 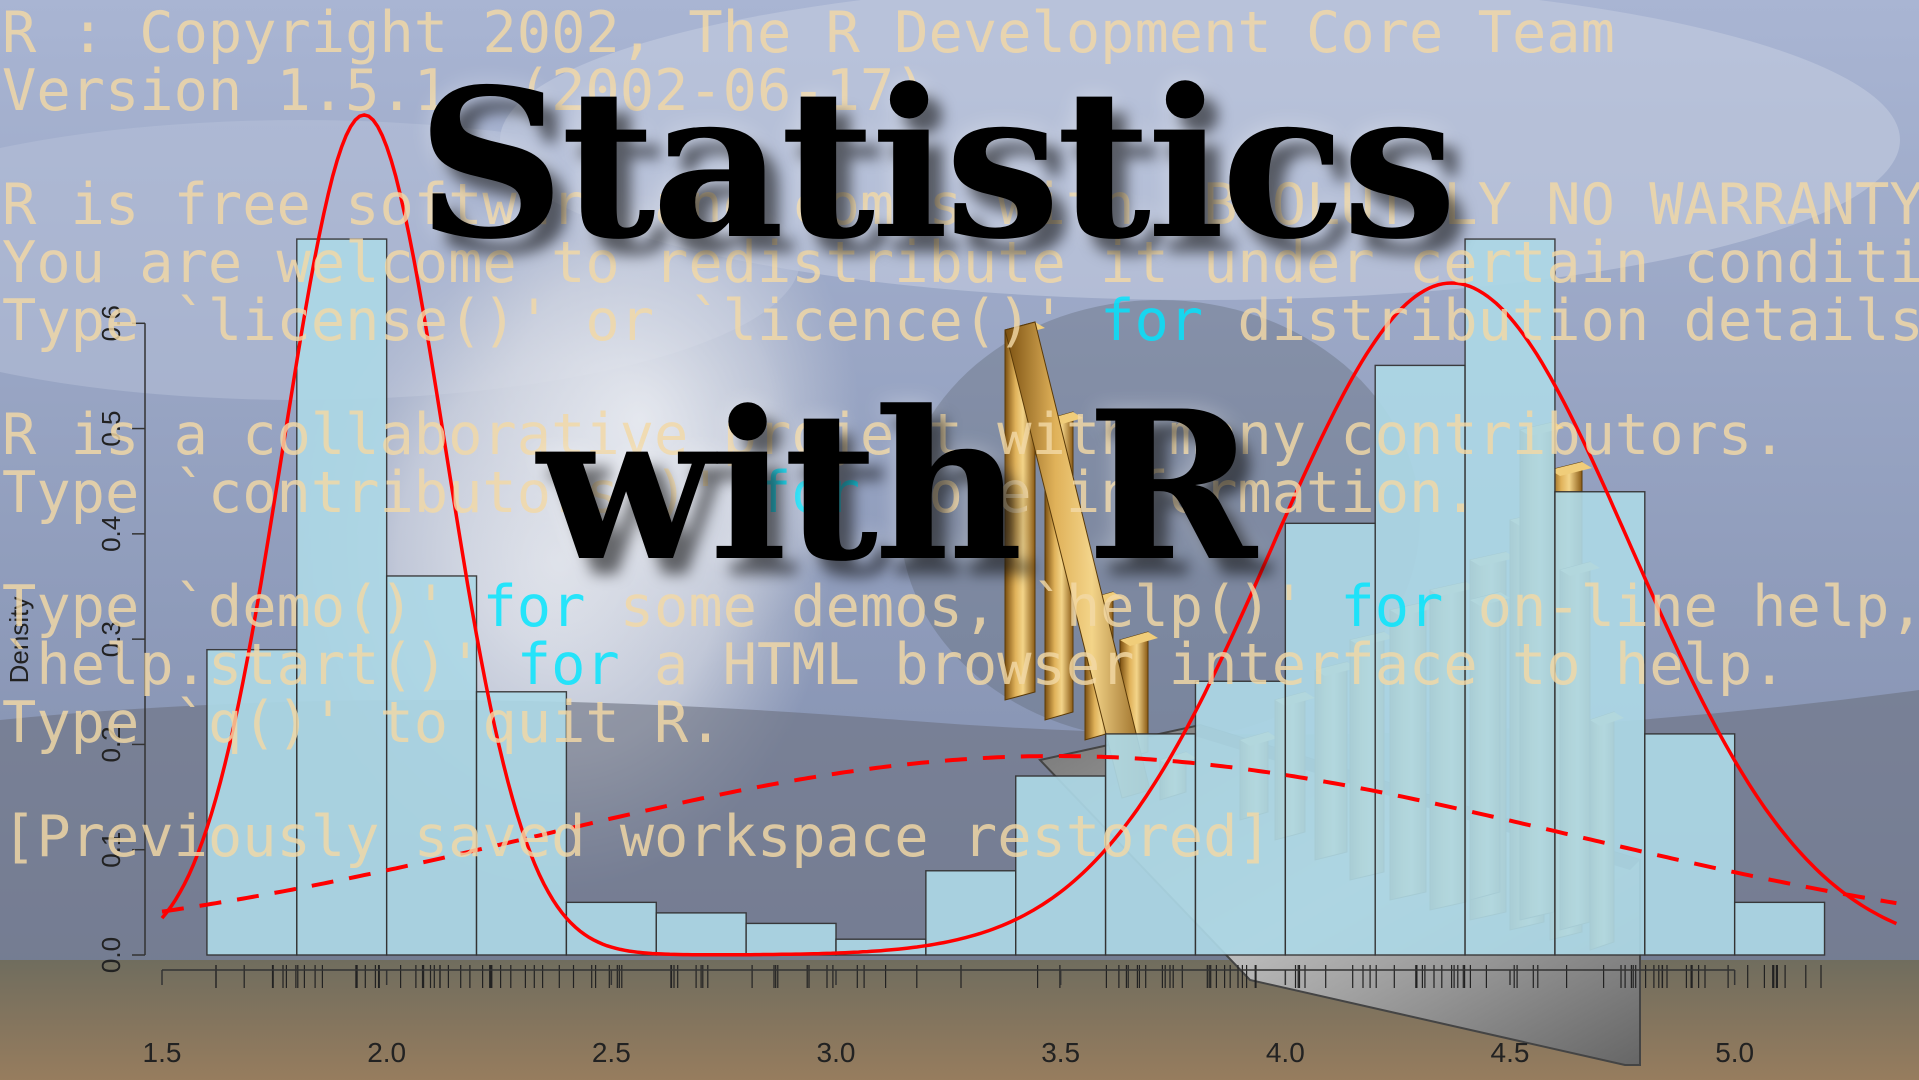 What do you see at coordinates (936, 165) in the screenshot?
I see `title-line-1: Statistics` at bounding box center [936, 165].